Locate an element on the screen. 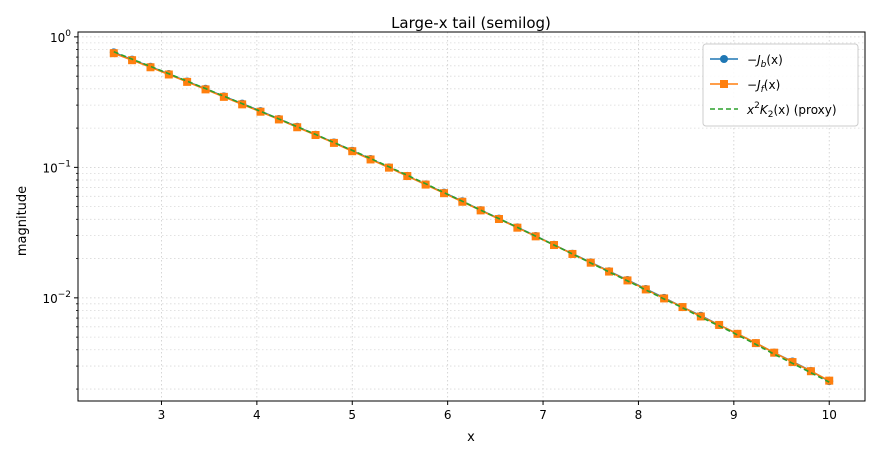 The width and height of the screenshot is (880, 459). x-tick-label: 4 is located at coordinates (257, 415).